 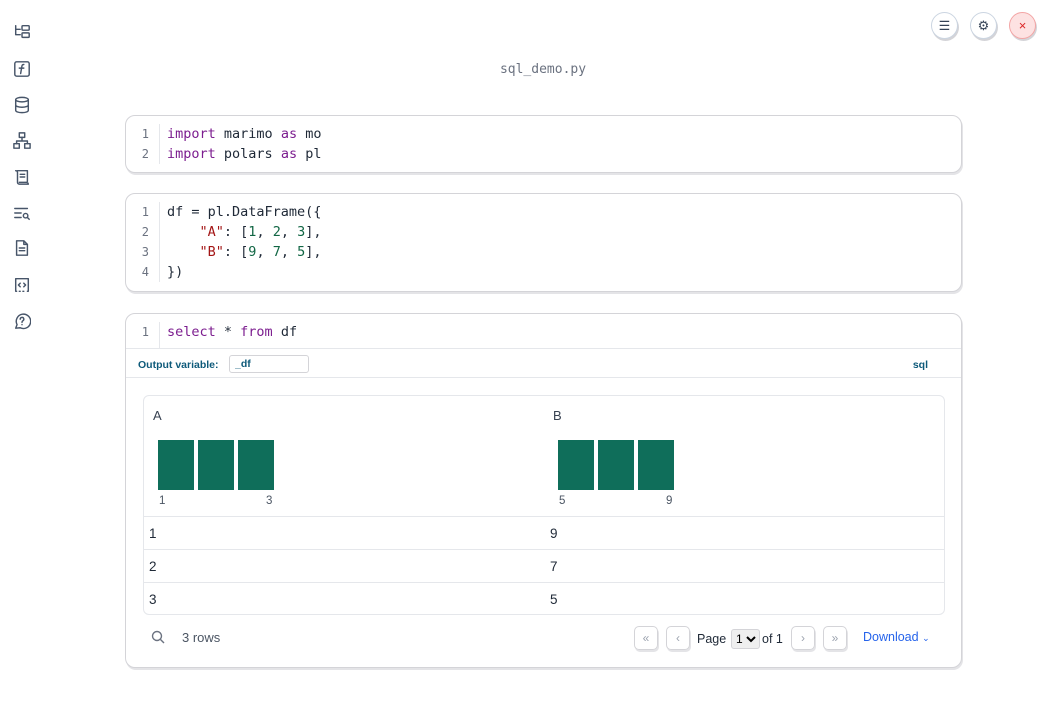 What do you see at coordinates (22, 321) in the screenshot?
I see `help-chat-icon` at bounding box center [22, 321].